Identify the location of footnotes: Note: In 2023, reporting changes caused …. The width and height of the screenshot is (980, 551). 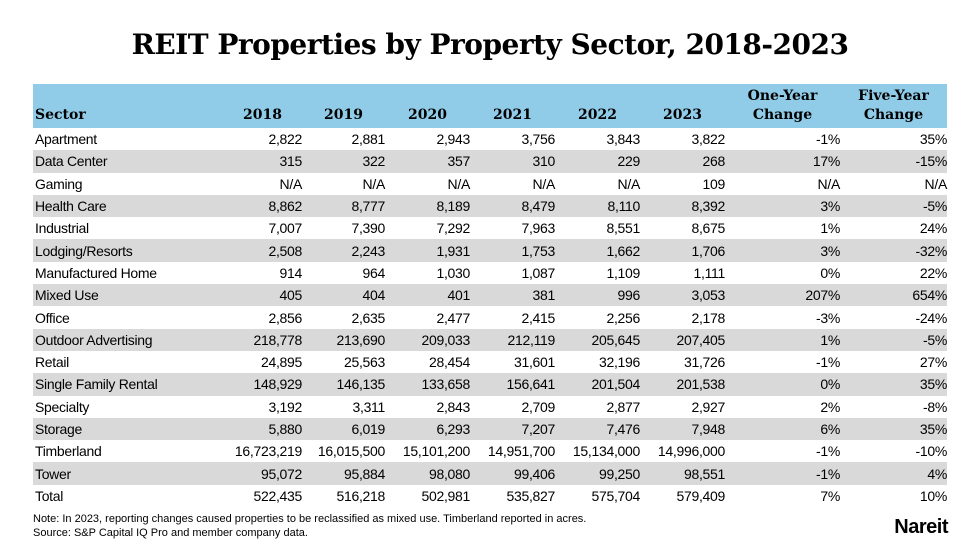
(309, 526).